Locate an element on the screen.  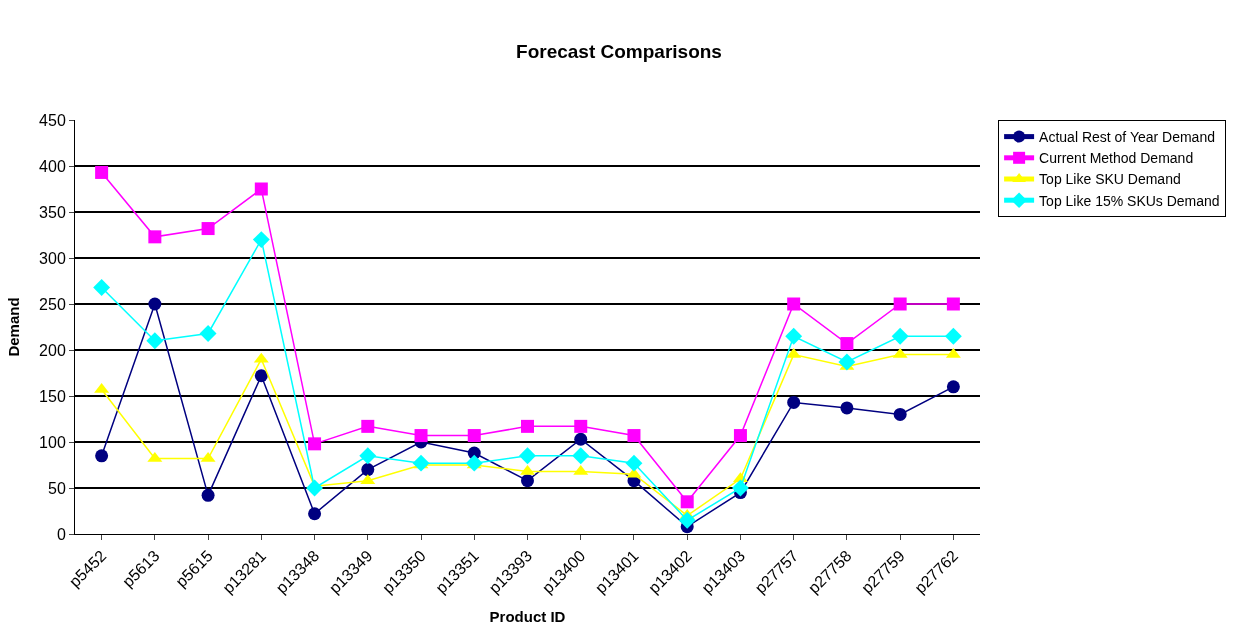
legend-label: Top Like SKU Demand is located at coordinates (1110, 179).